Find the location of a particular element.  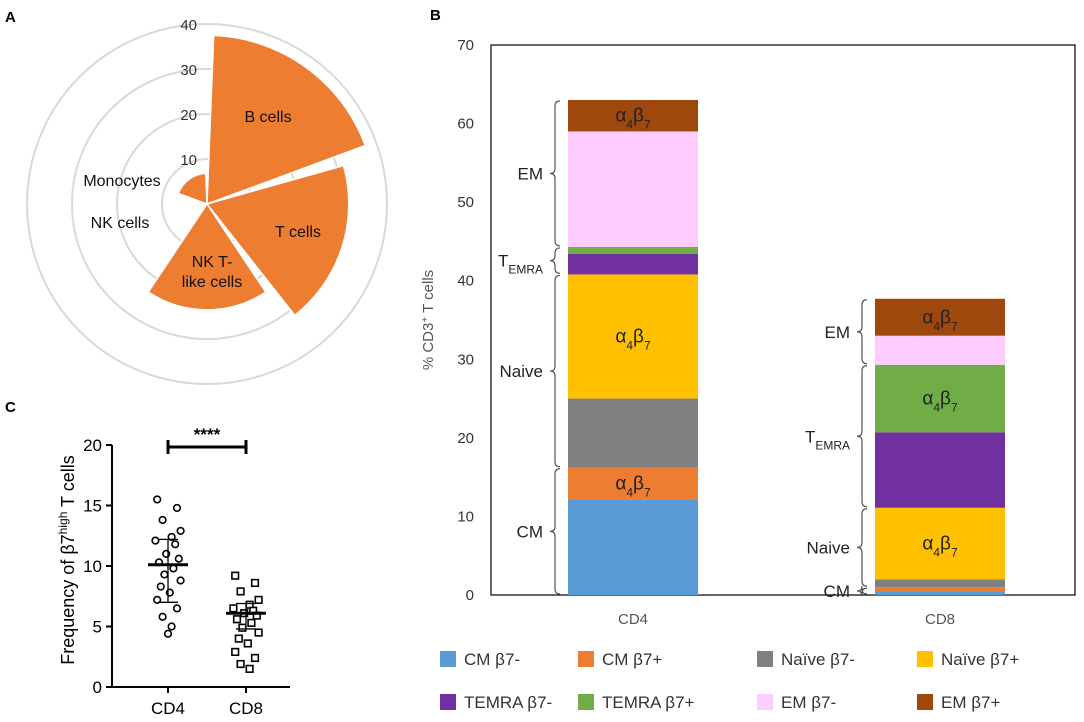

label-line: B cells is located at coordinates (267, 117).